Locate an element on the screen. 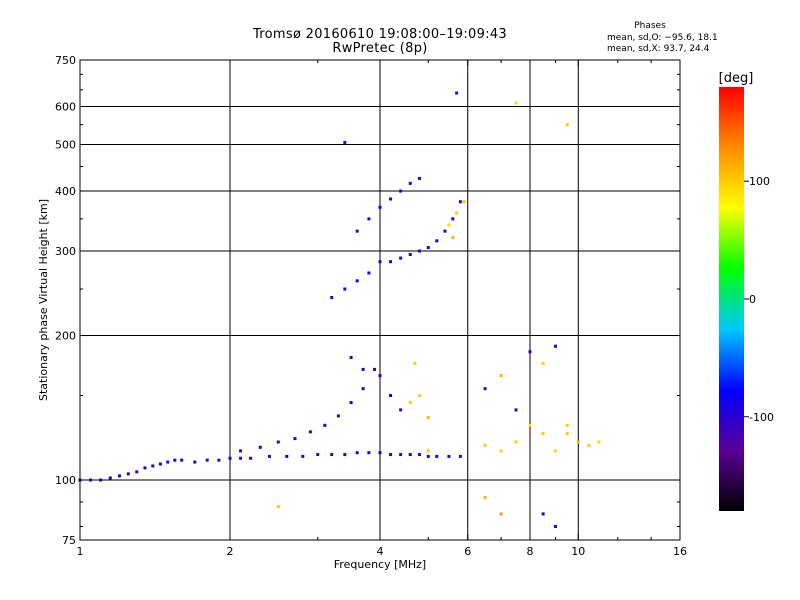 This screenshot has width=800, height=600. y-tick-label: 75 is located at coordinates (69, 540).